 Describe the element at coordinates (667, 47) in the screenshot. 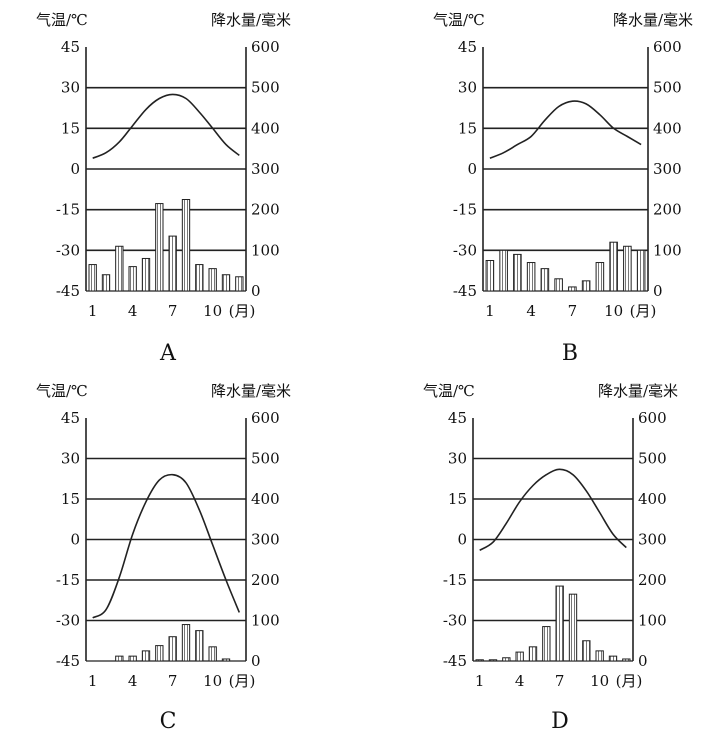

I see `right-tick-label: 600` at that location.